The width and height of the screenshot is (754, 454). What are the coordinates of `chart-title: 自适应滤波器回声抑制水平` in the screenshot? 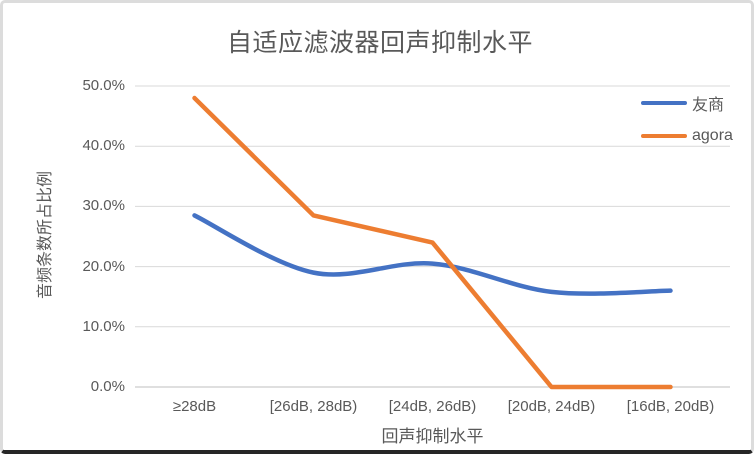 It's located at (379, 43).